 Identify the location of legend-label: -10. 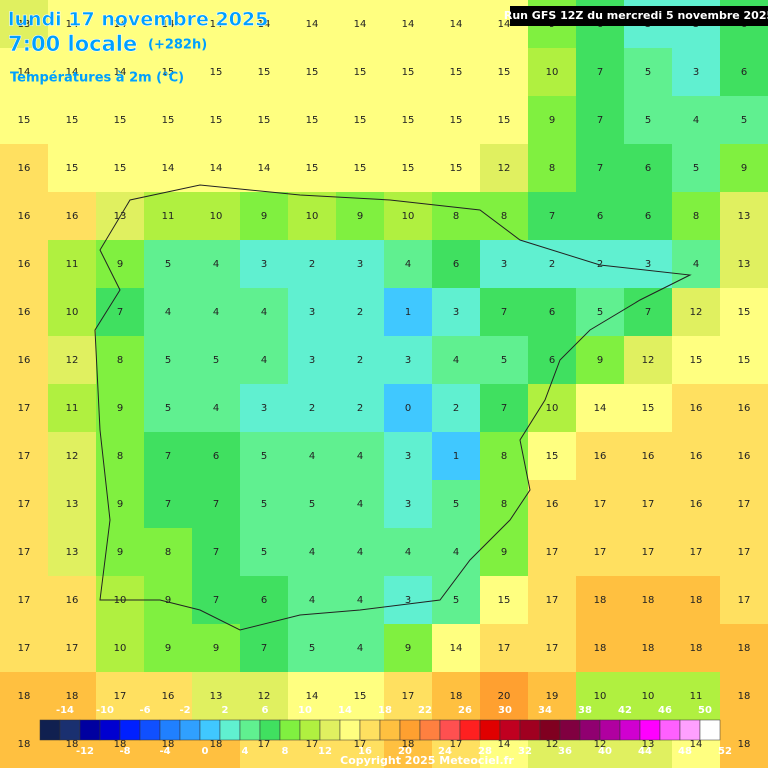
(105, 710).